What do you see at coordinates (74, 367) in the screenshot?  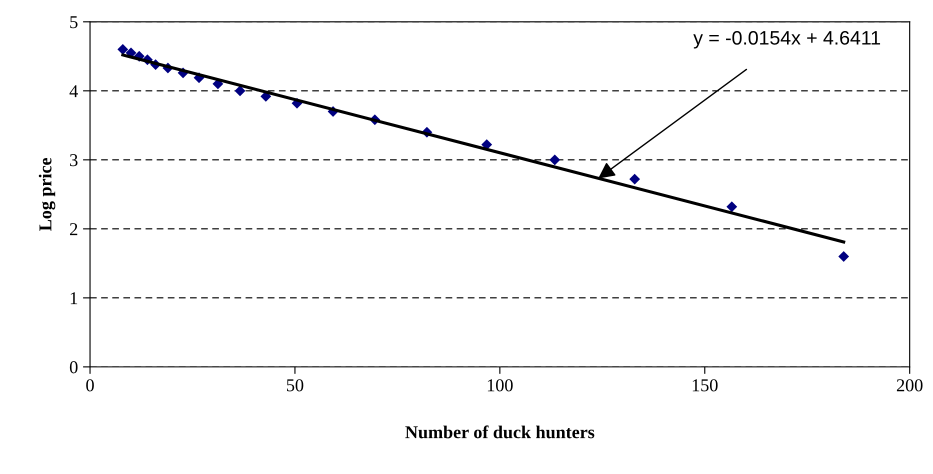 I see `y-tick-label: 0` at bounding box center [74, 367].